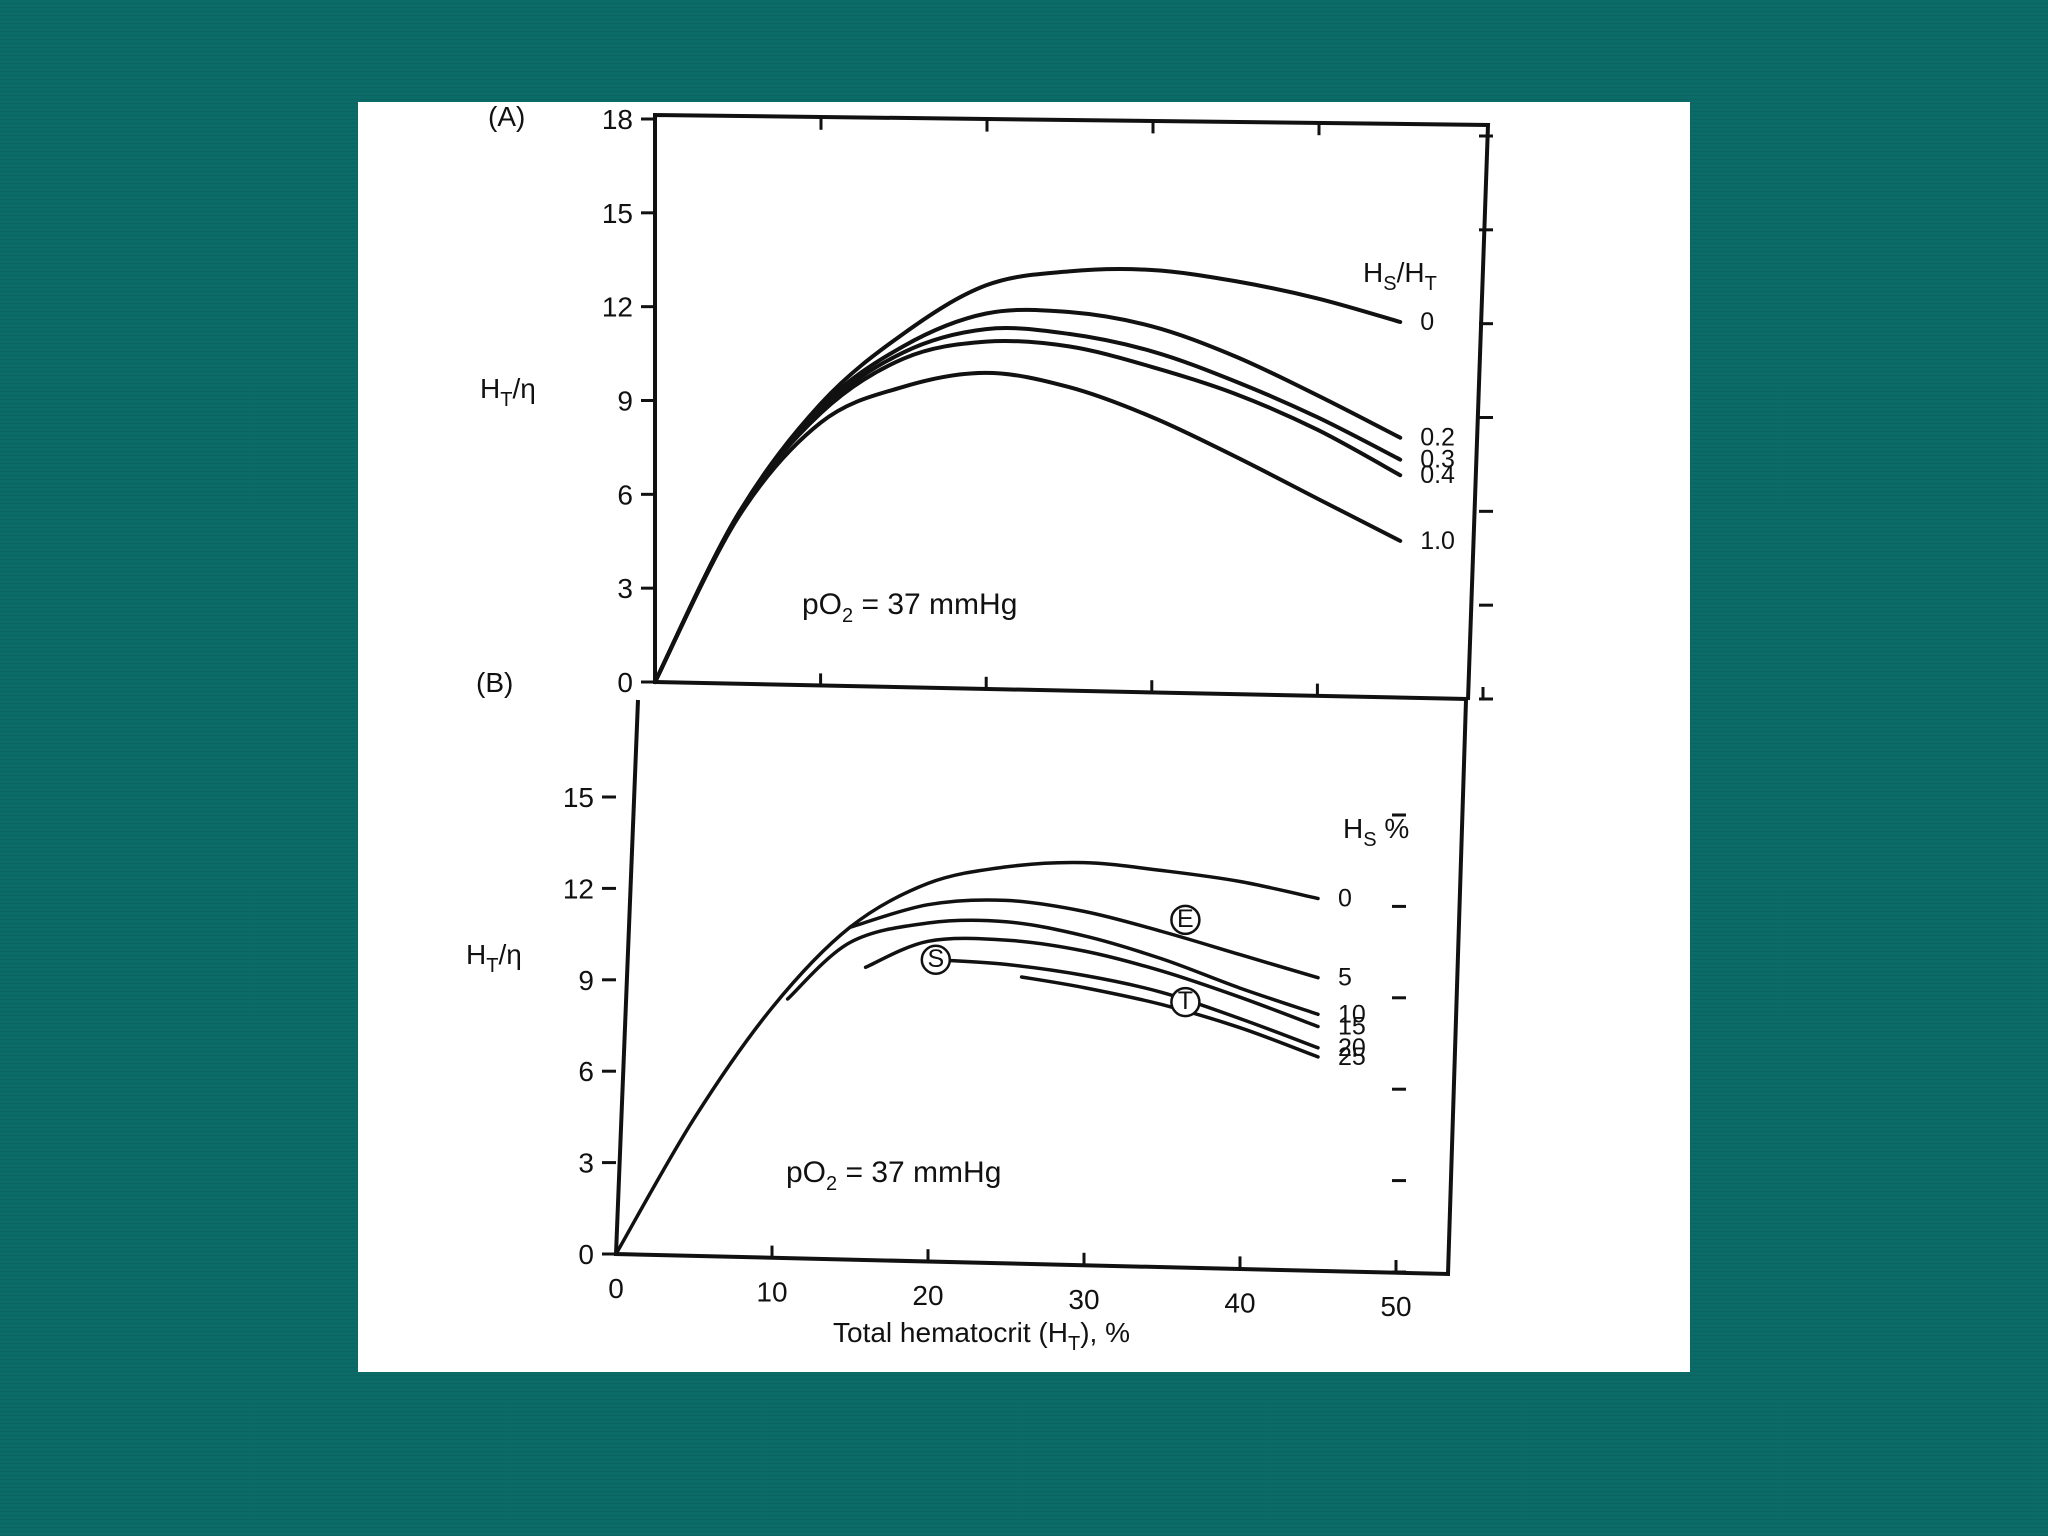 This screenshot has width=2048, height=1536. Describe the element at coordinates (1395, 1306) in the screenshot. I see `panel-b-x-tick-label: 50` at that location.